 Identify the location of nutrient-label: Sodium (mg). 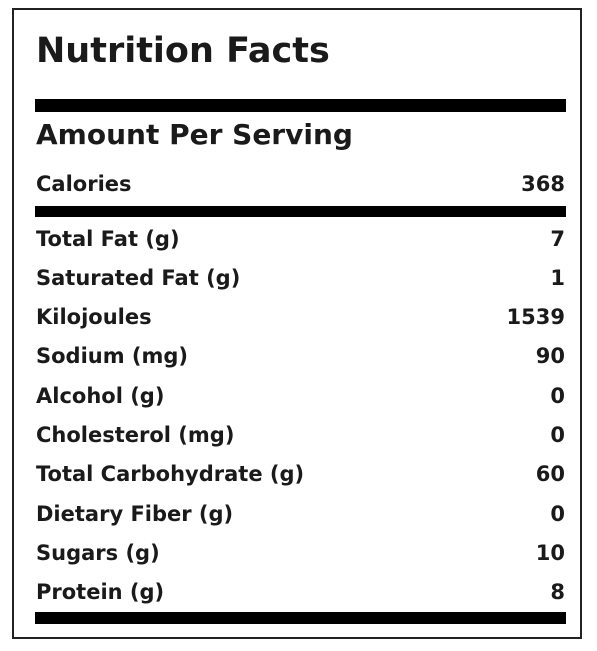
(112, 356).